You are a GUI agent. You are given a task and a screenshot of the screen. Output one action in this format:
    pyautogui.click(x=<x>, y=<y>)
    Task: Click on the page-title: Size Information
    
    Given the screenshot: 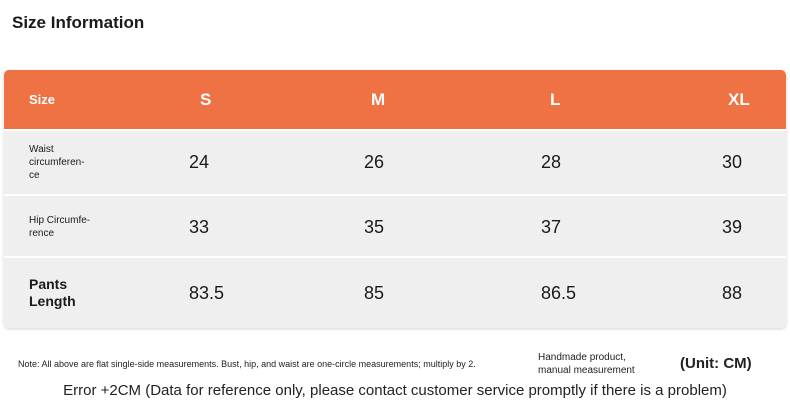 What is the action you would take?
    pyautogui.click(x=78, y=22)
    